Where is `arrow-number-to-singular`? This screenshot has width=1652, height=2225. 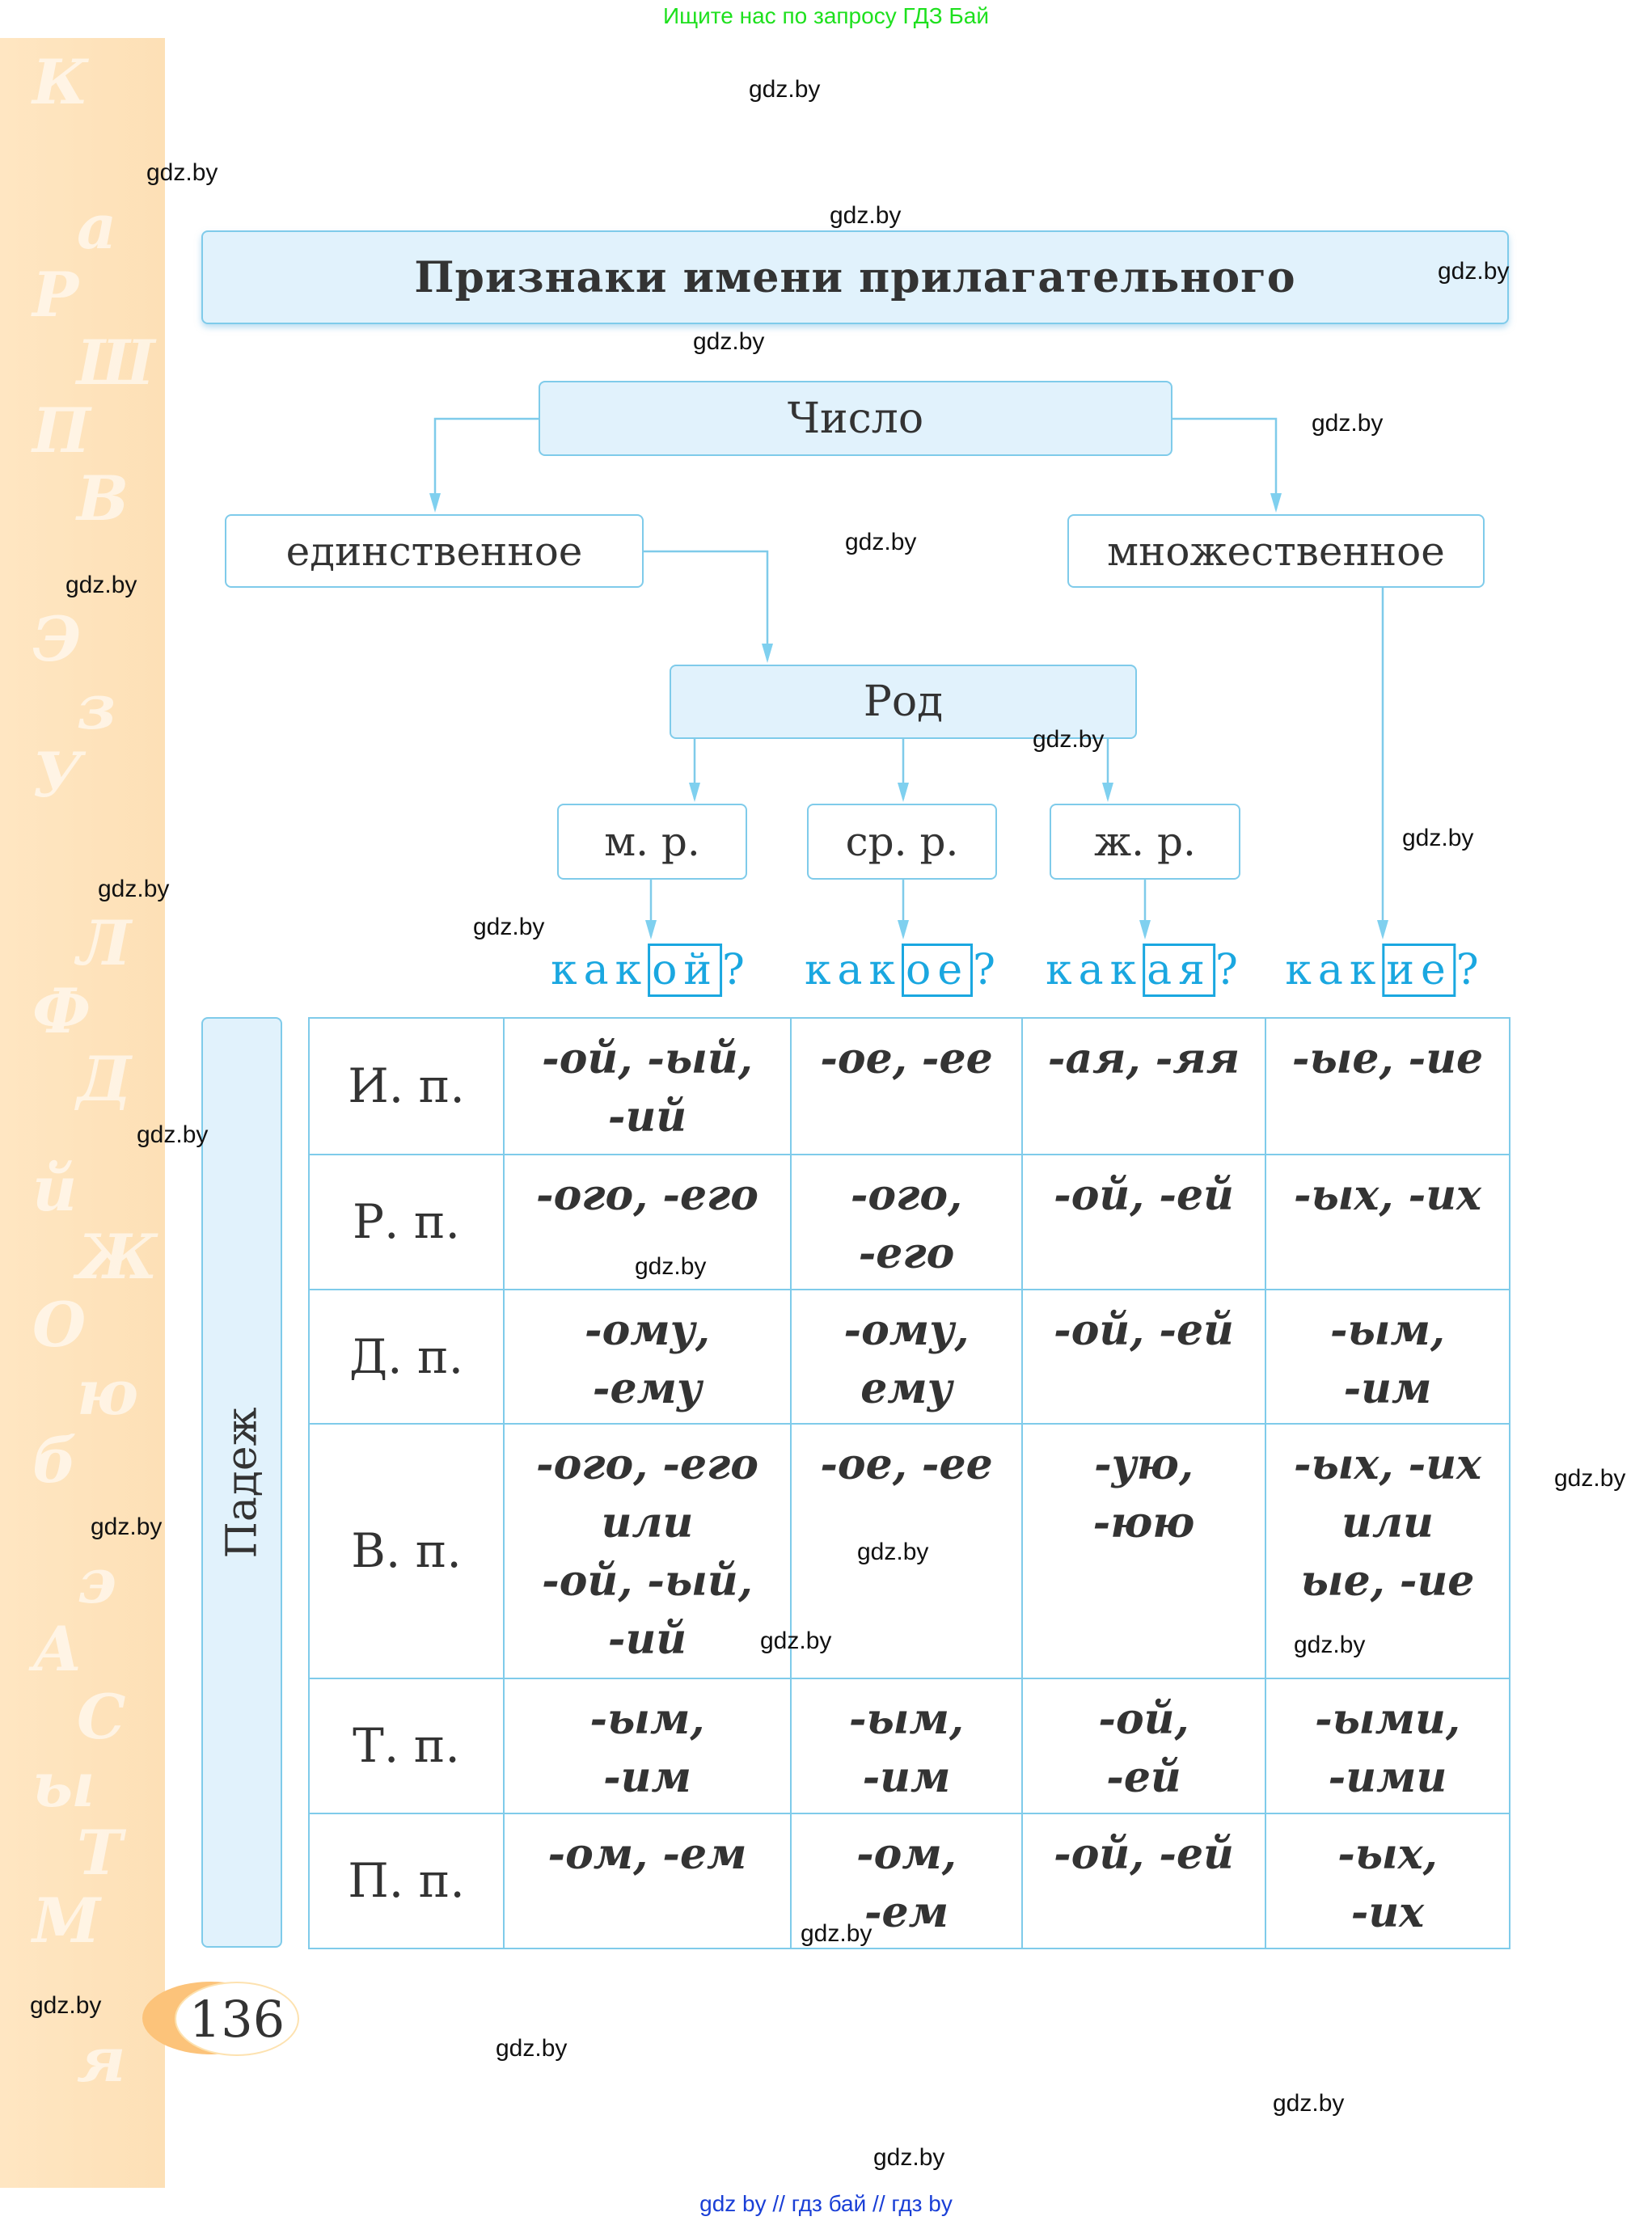 arrow-number-to-singular is located at coordinates (486, 463).